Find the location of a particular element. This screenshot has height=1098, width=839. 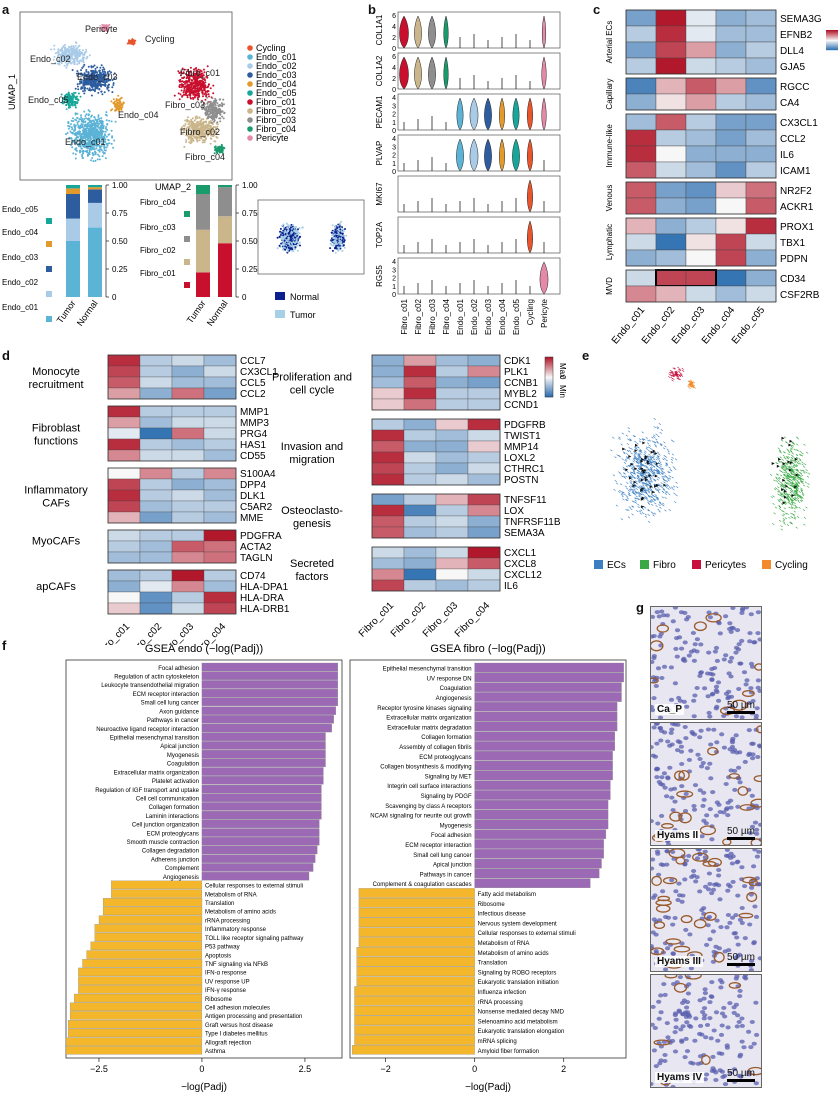

heatmap-gene-label: TWIST1 is located at coordinates (522, 436).